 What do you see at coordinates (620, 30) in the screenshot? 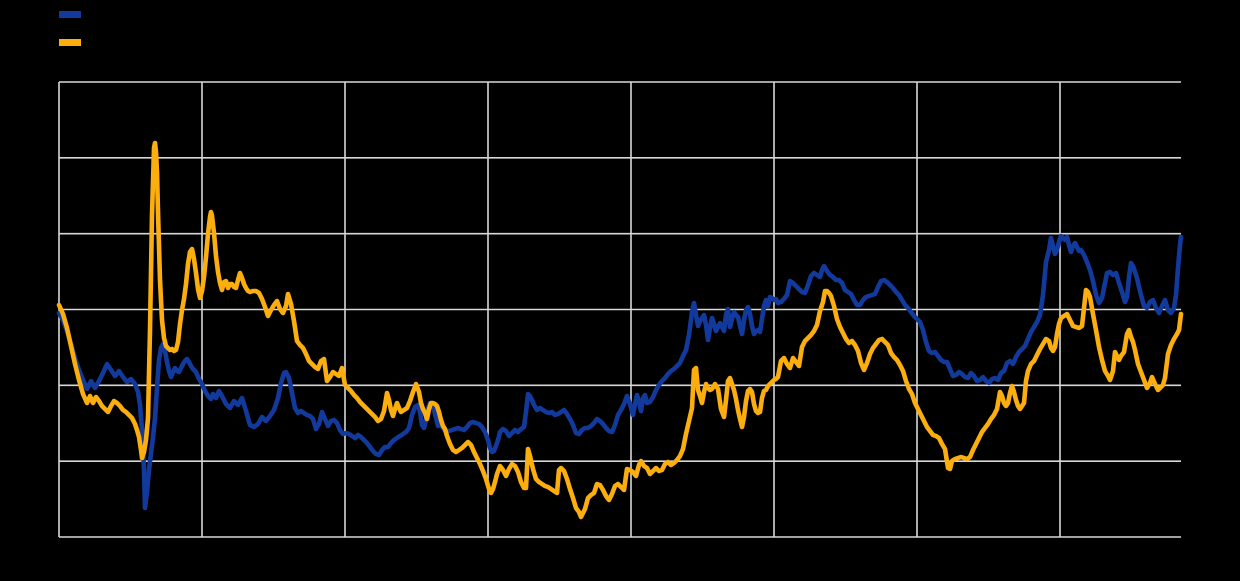
I see `chart-legend` at bounding box center [620, 30].